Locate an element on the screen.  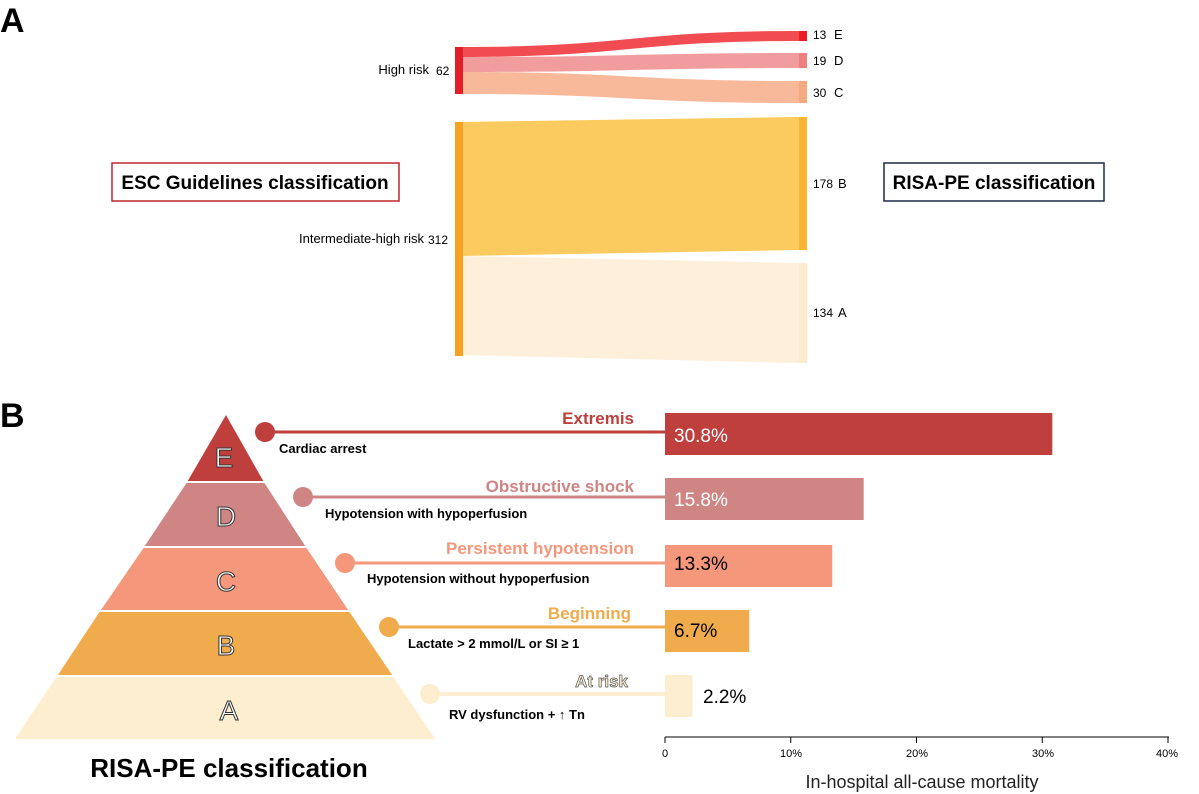
node-d is located at coordinates (803, 60).